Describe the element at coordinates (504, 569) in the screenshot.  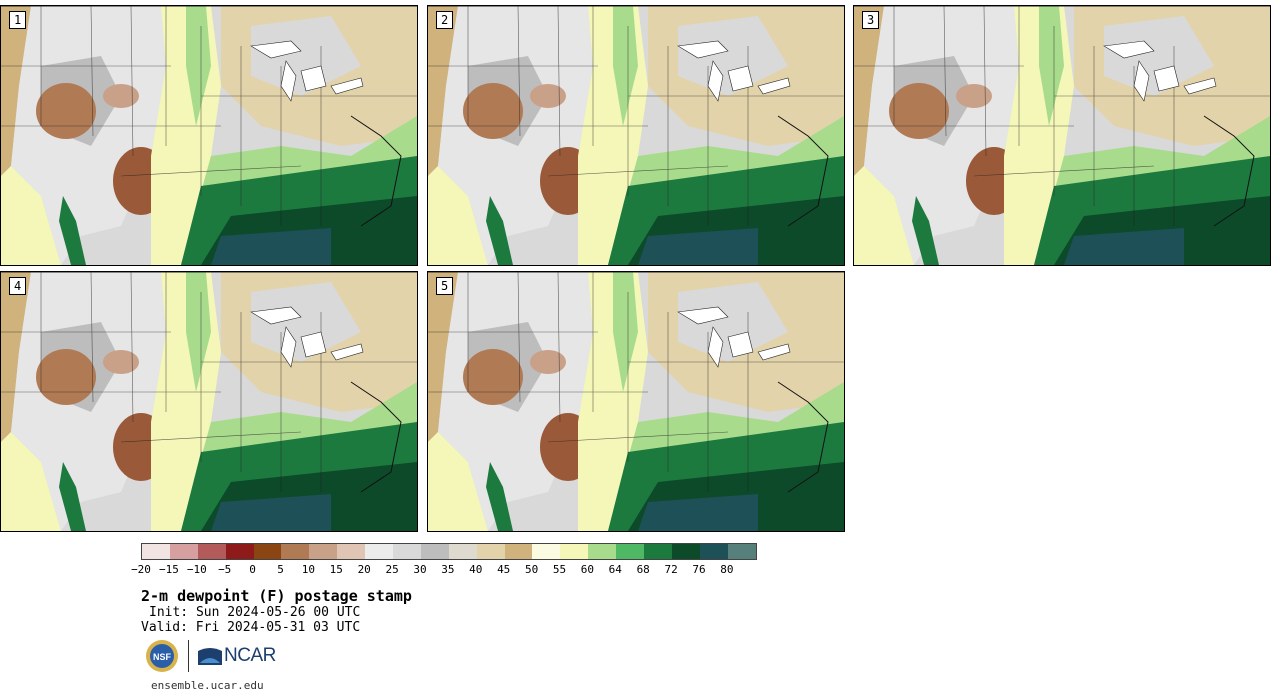
I see `color-scale-tick: 45` at that location.